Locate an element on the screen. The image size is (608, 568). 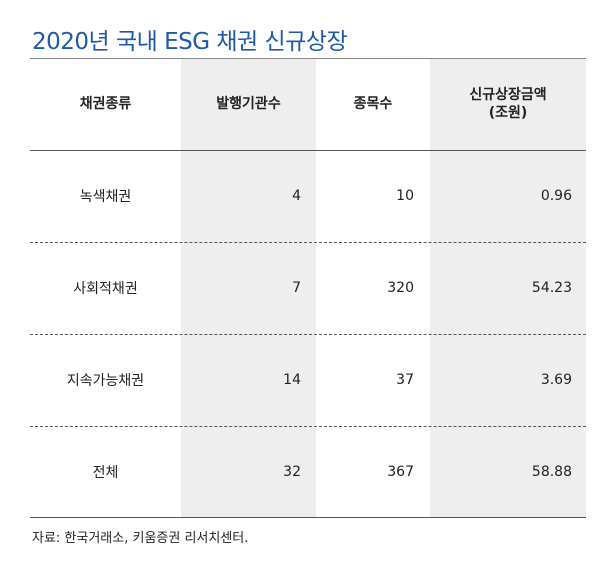
header-divider is located at coordinates (308, 150).